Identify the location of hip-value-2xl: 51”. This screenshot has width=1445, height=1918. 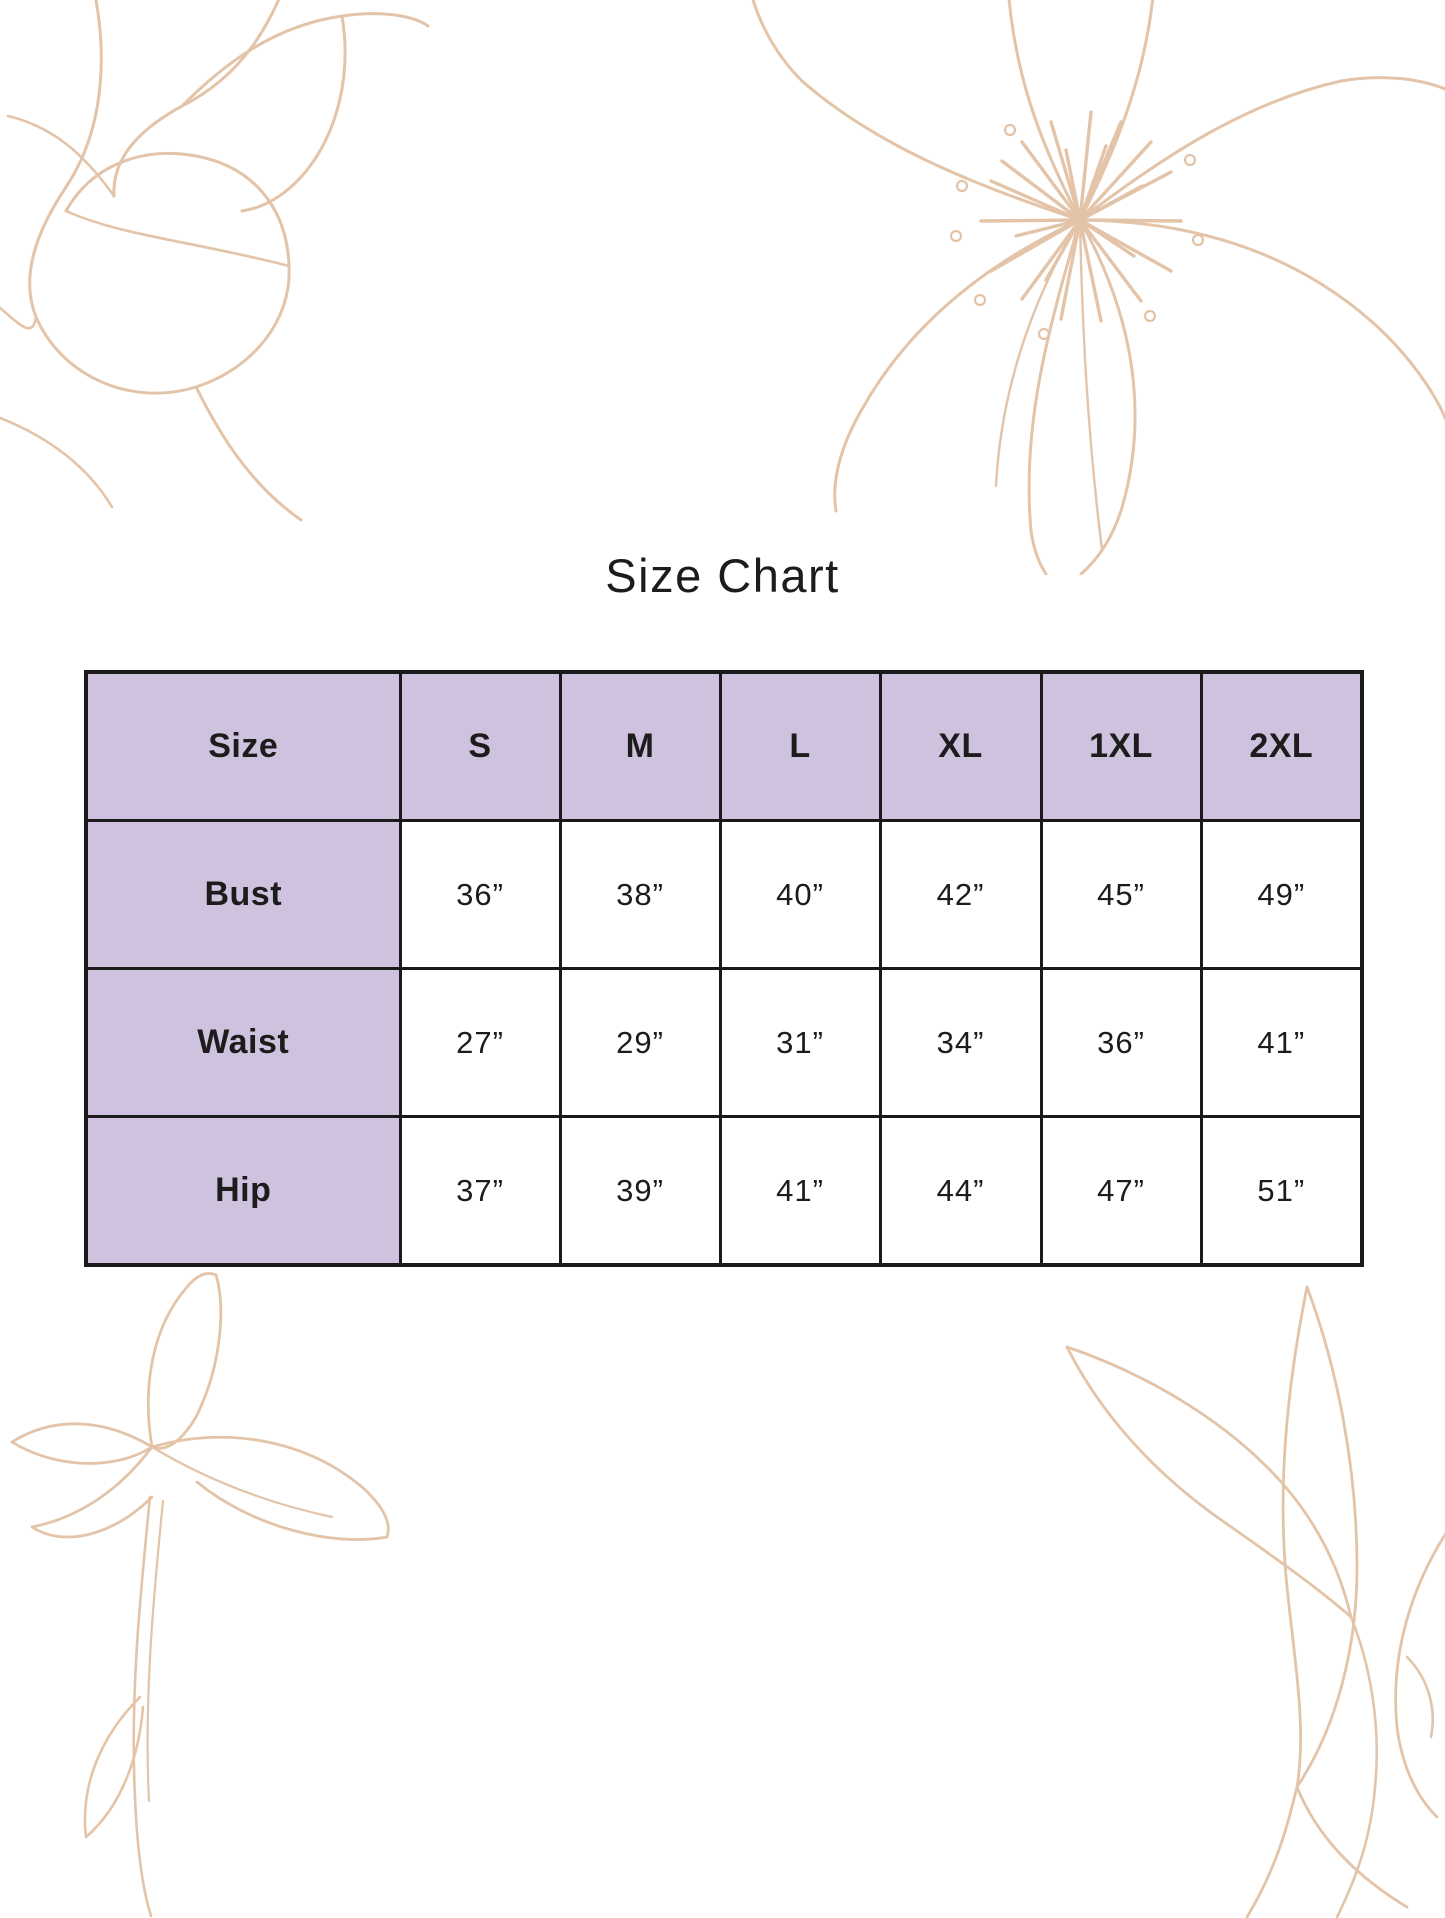
(1281, 1191).